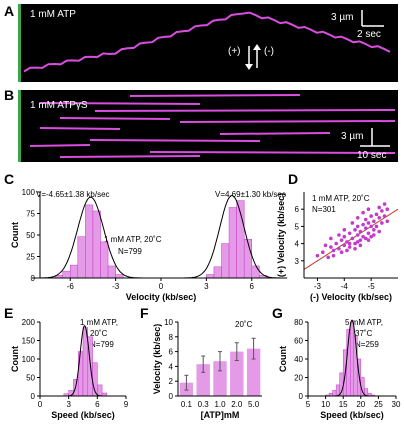  What do you see at coordinates (325, 404) in the screenshot?
I see `x-tick-label: 10` at bounding box center [325, 404].